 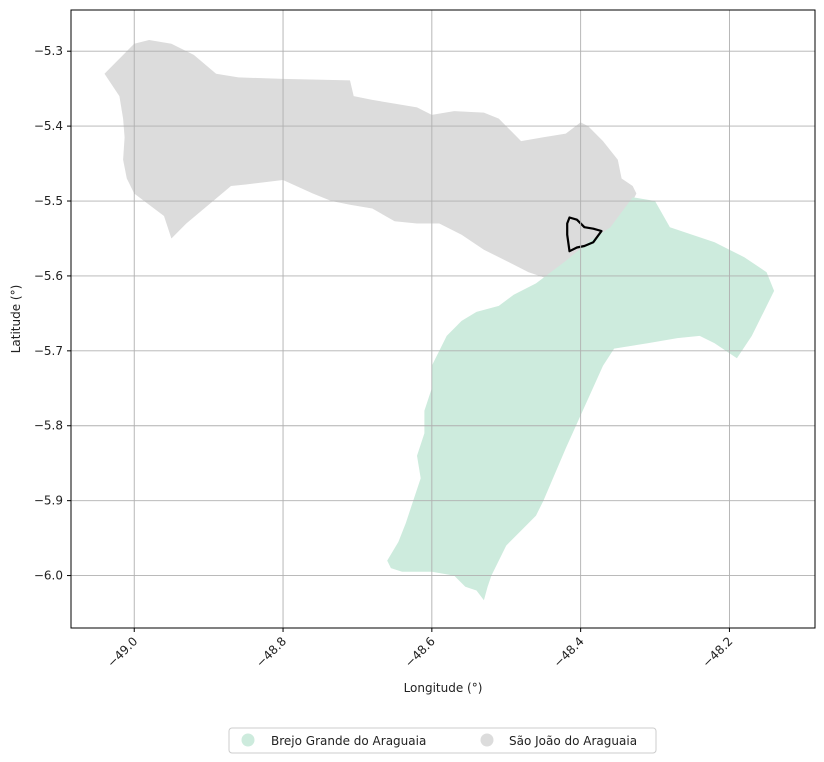 I want to click on y-tick-label: −5.3, so click(x=48, y=51).